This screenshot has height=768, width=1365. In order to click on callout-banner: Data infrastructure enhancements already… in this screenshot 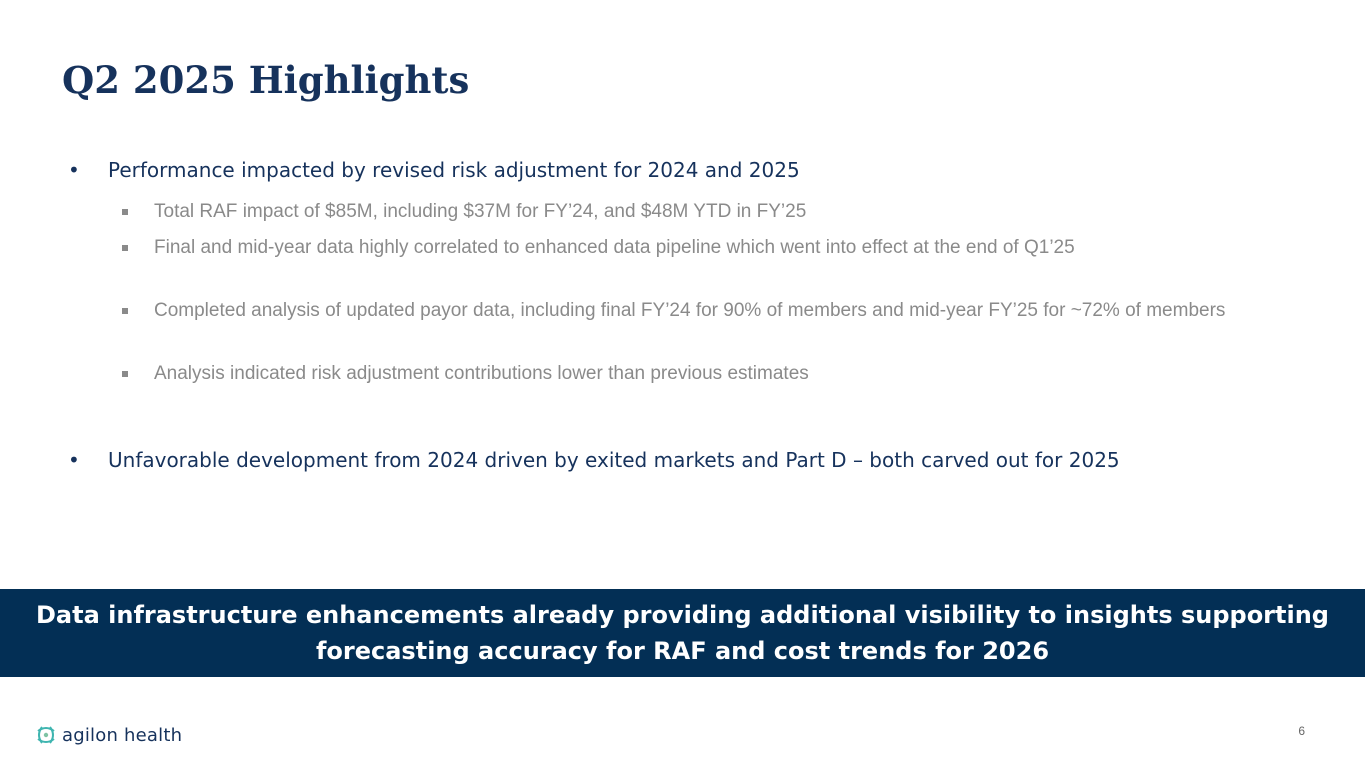, I will do `click(682, 633)`.